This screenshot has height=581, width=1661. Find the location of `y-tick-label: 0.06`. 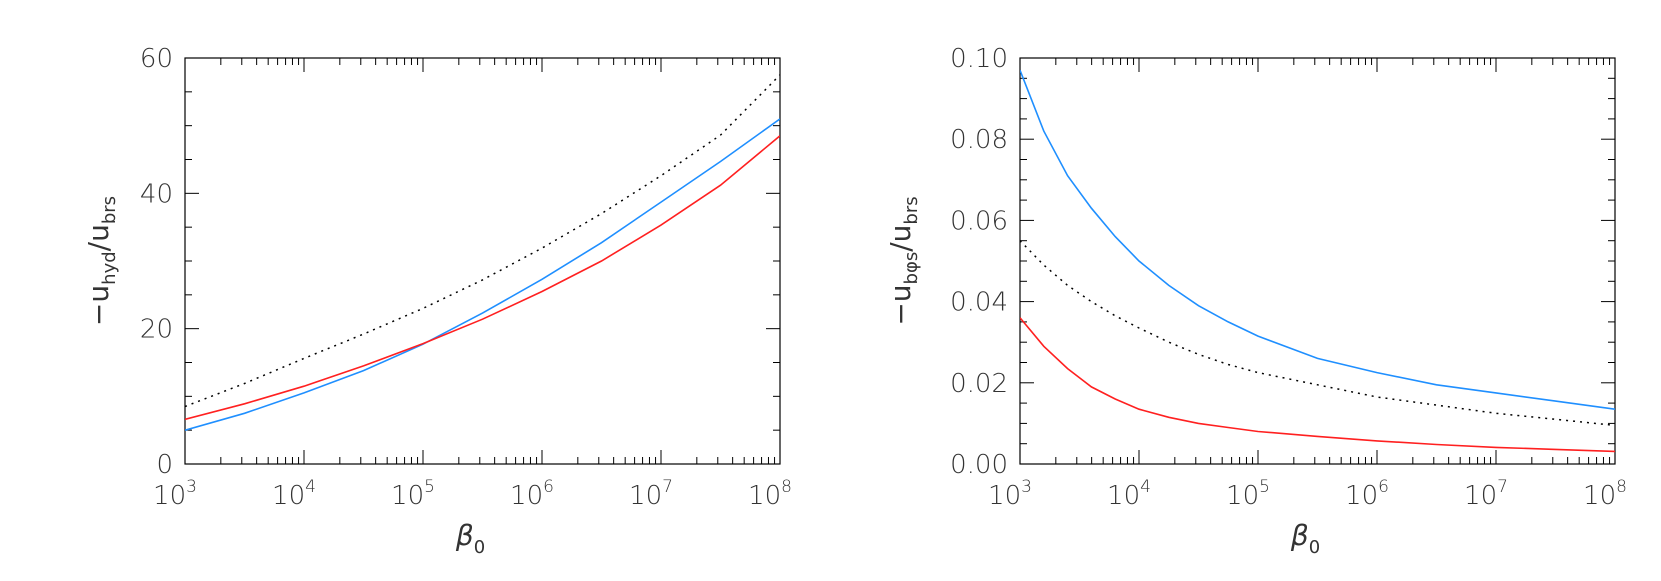

y-tick-label: 0.06 is located at coordinates (979, 221).